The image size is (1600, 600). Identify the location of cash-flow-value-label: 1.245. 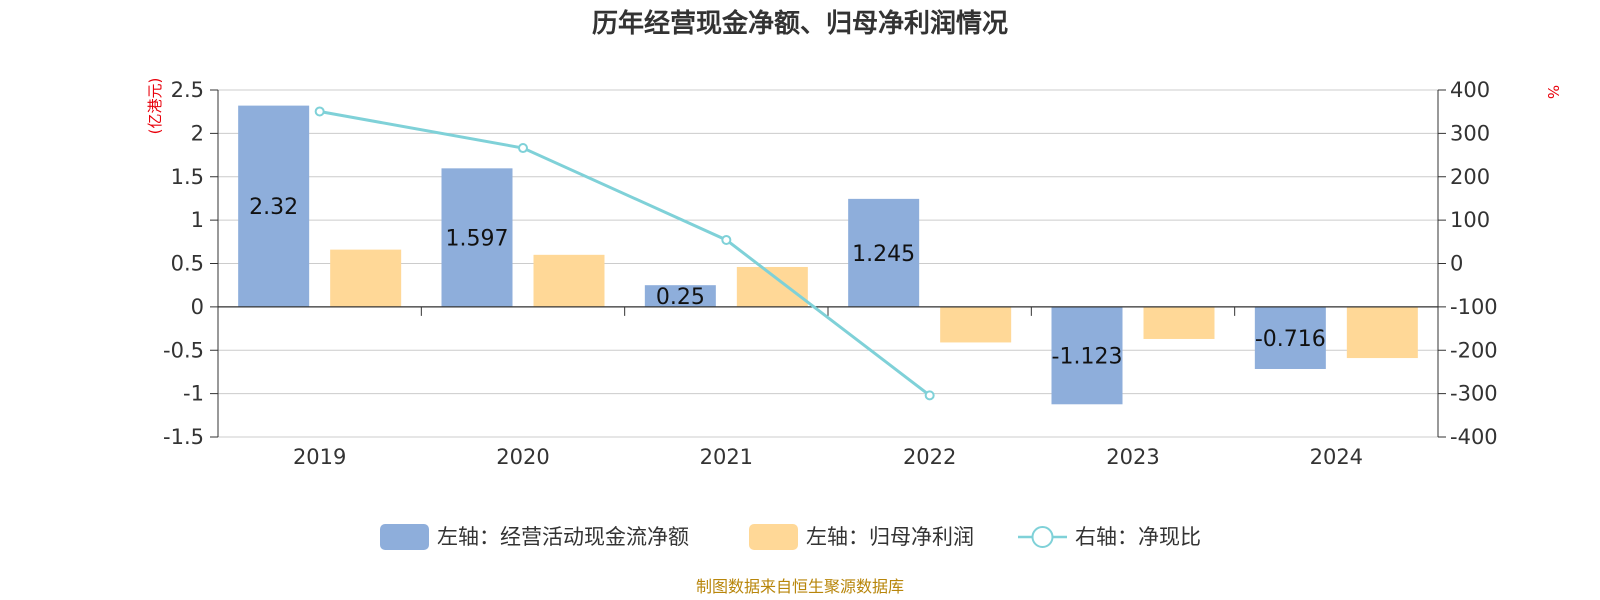
(883, 254).